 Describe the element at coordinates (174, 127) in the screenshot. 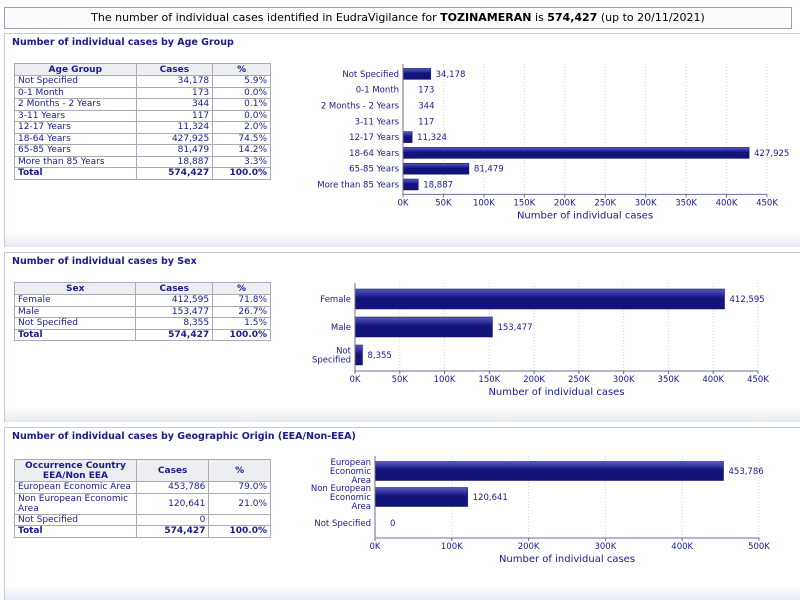

I see `row-cases: 11,324` at that location.